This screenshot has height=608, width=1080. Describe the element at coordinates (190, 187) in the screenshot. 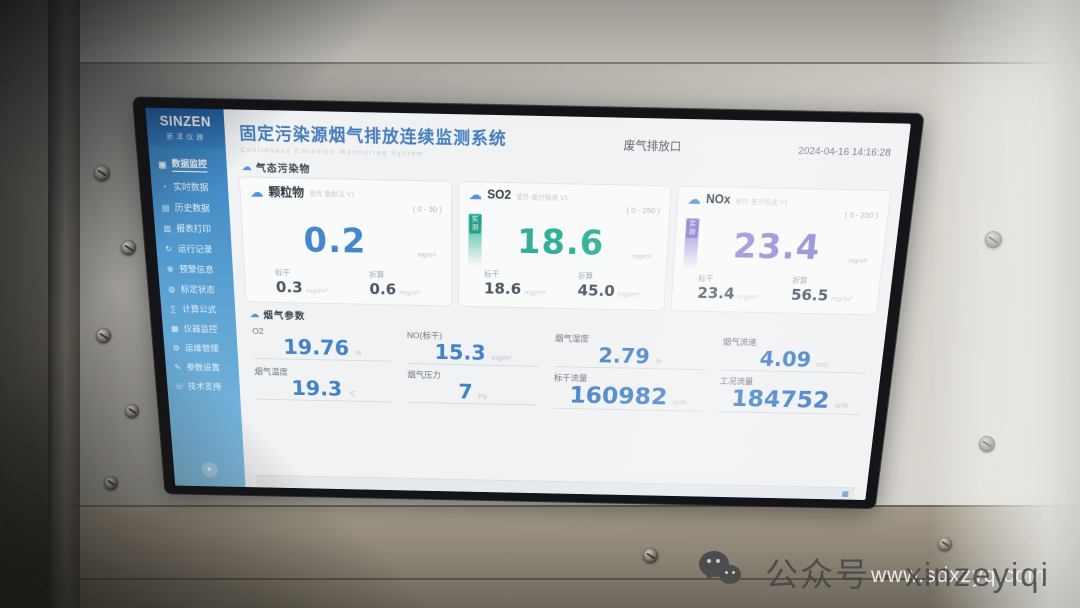

I see `sidebar-item-realtime-data: ◔ 实时数据` at that location.